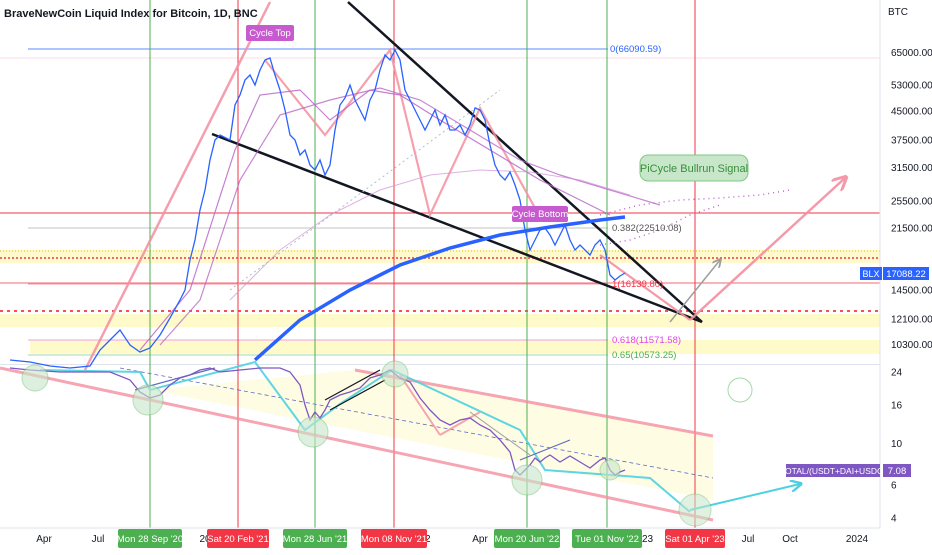 Image resolution: width=932 pixels, height=555 pixels. I want to click on cycle-bottom-box, so click(540, 214).